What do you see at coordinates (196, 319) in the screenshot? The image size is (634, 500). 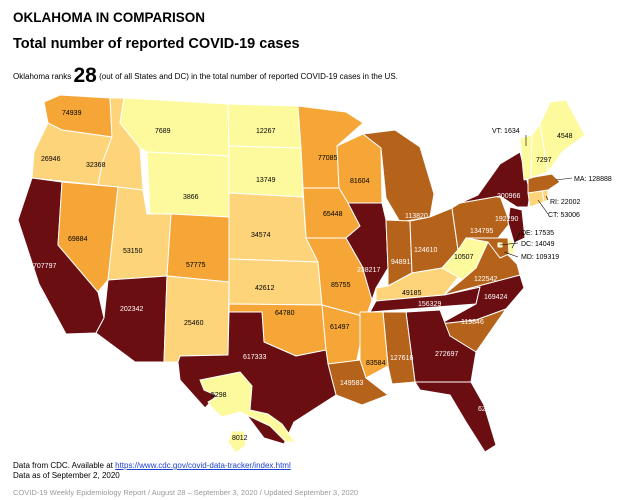 I see `state-NM` at bounding box center [196, 319].